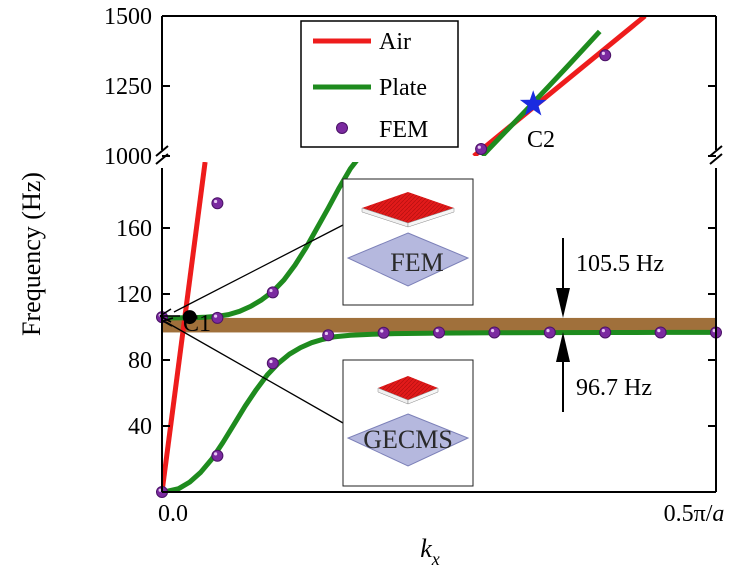 The height and width of the screenshot is (570, 755). Describe the element at coordinates (541, 140) in the screenshot. I see `c2-label: C2` at that location.